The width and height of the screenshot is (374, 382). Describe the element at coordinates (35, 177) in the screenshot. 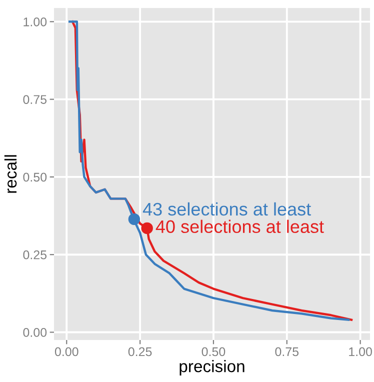

I see `y-tick-label: 0.50` at that location.